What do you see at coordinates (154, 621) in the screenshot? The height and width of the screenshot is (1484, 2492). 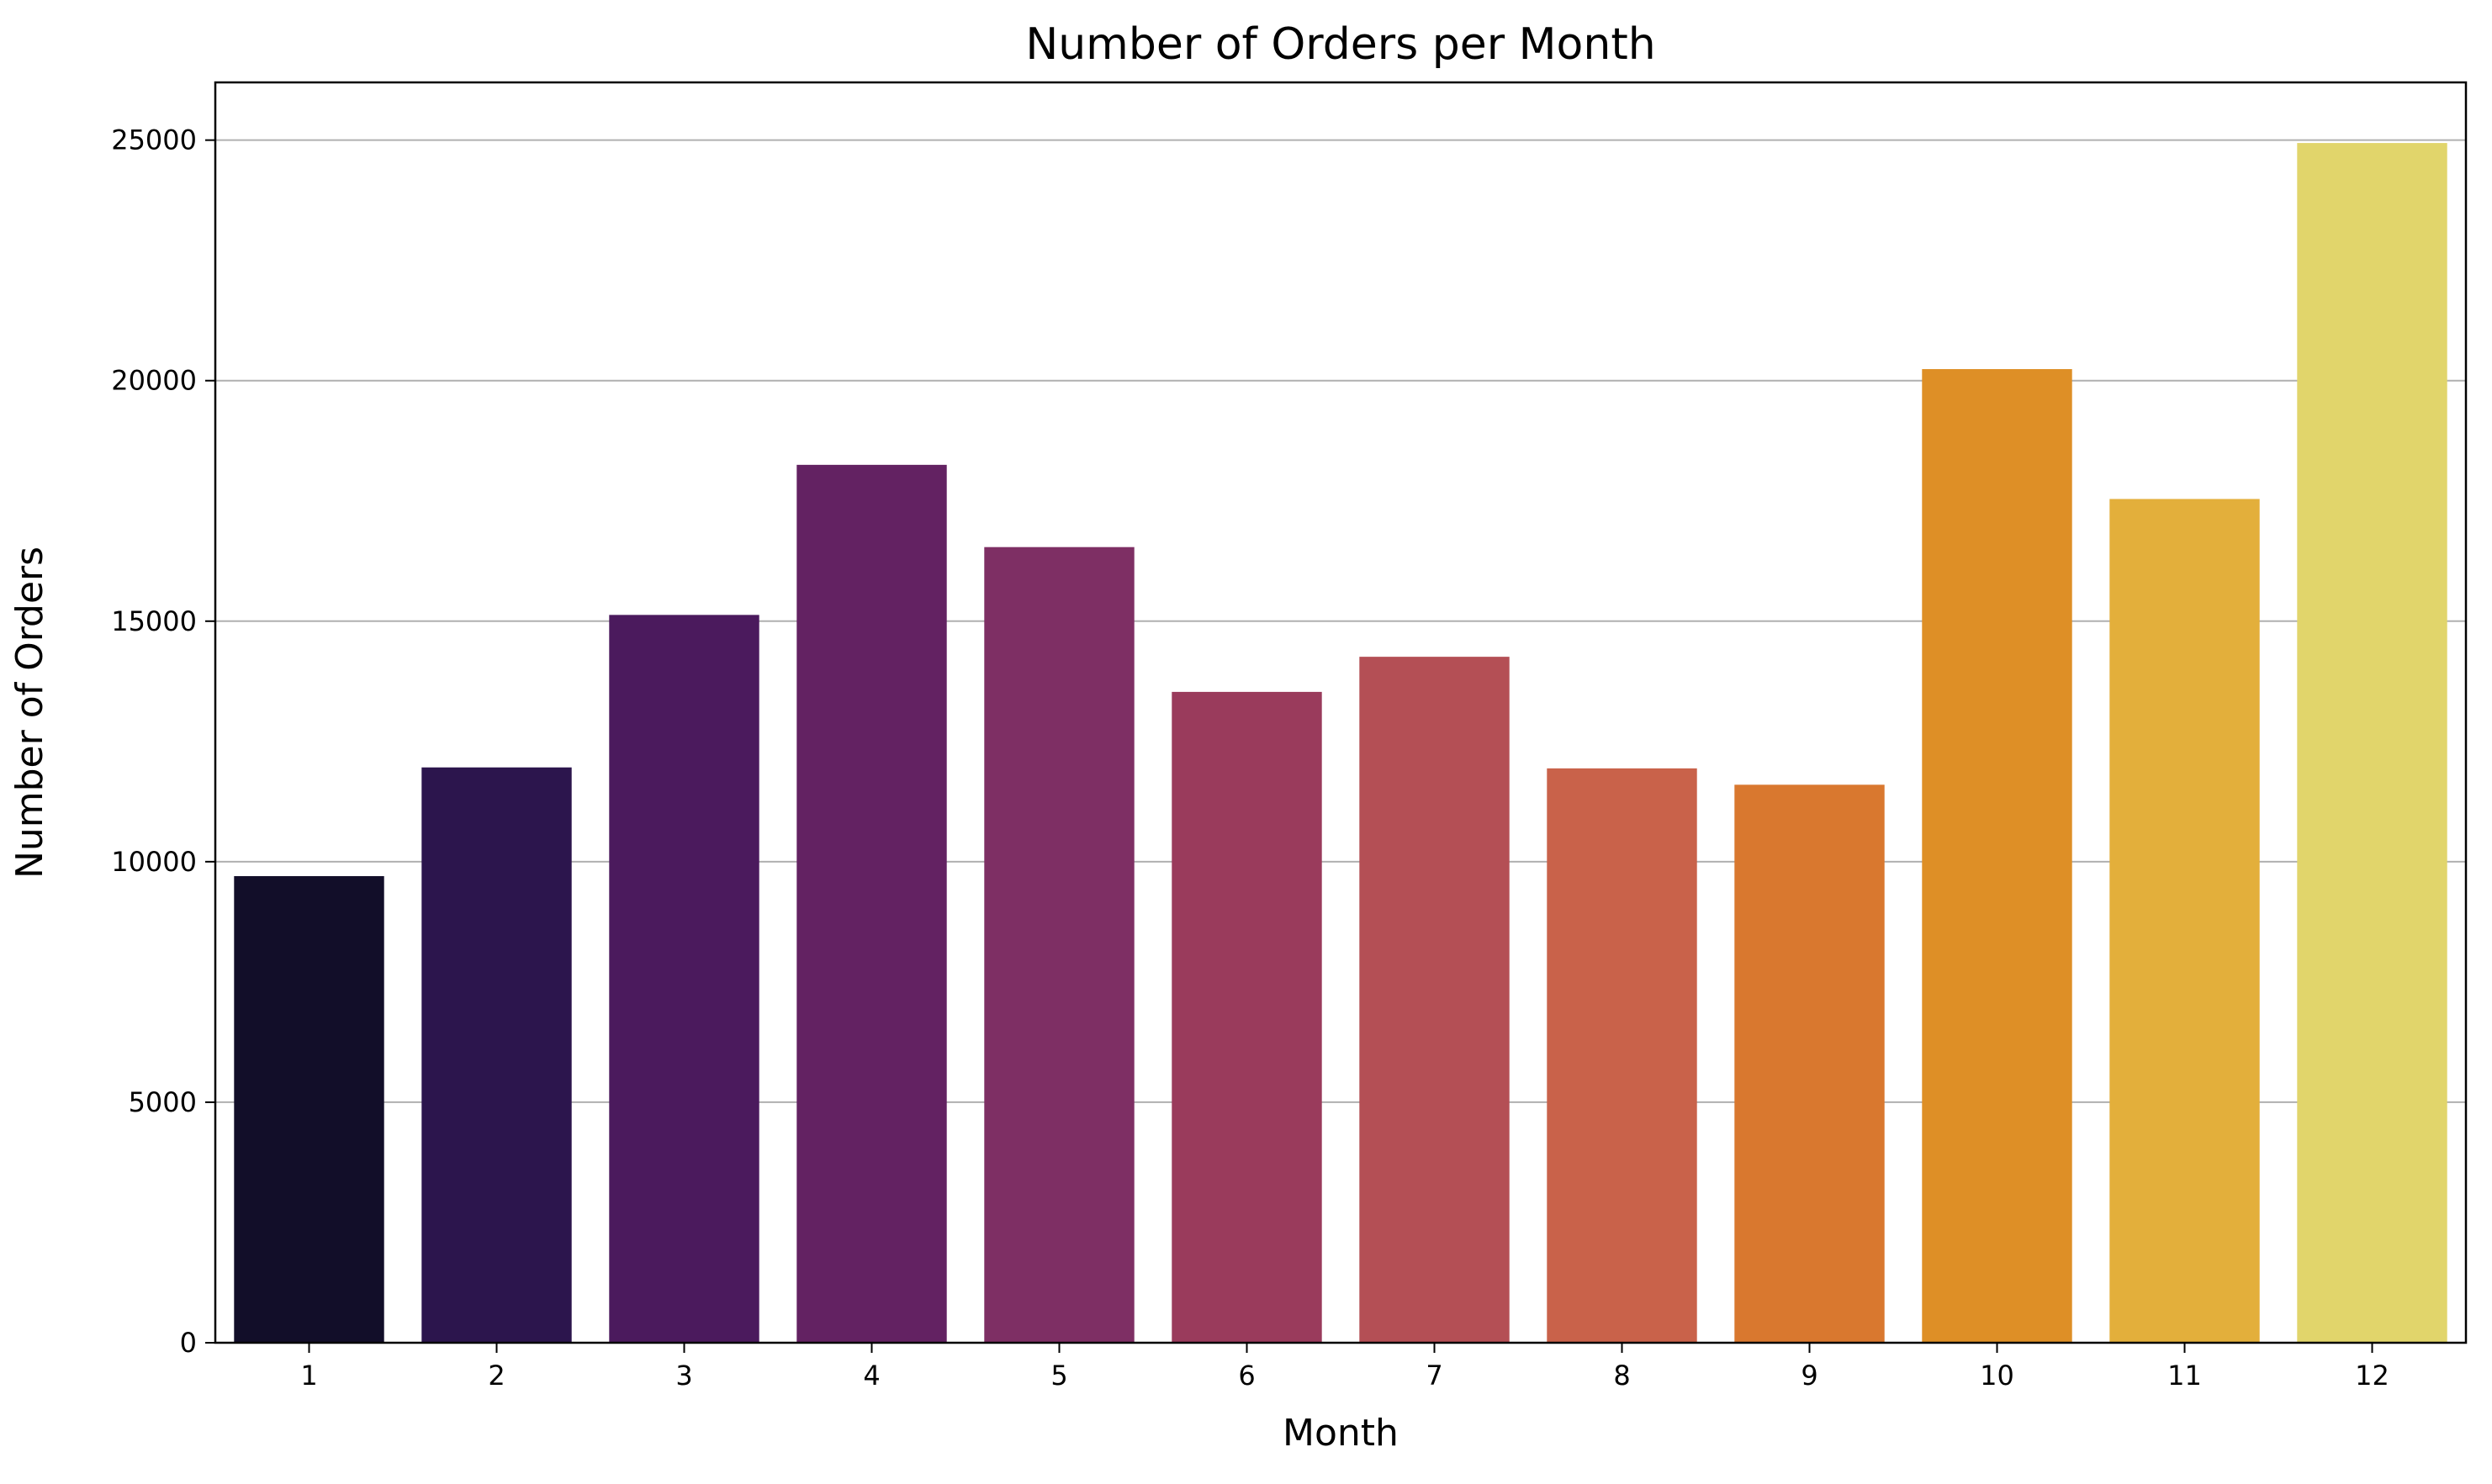 I see `y-tick-label: 15000` at bounding box center [154, 621].